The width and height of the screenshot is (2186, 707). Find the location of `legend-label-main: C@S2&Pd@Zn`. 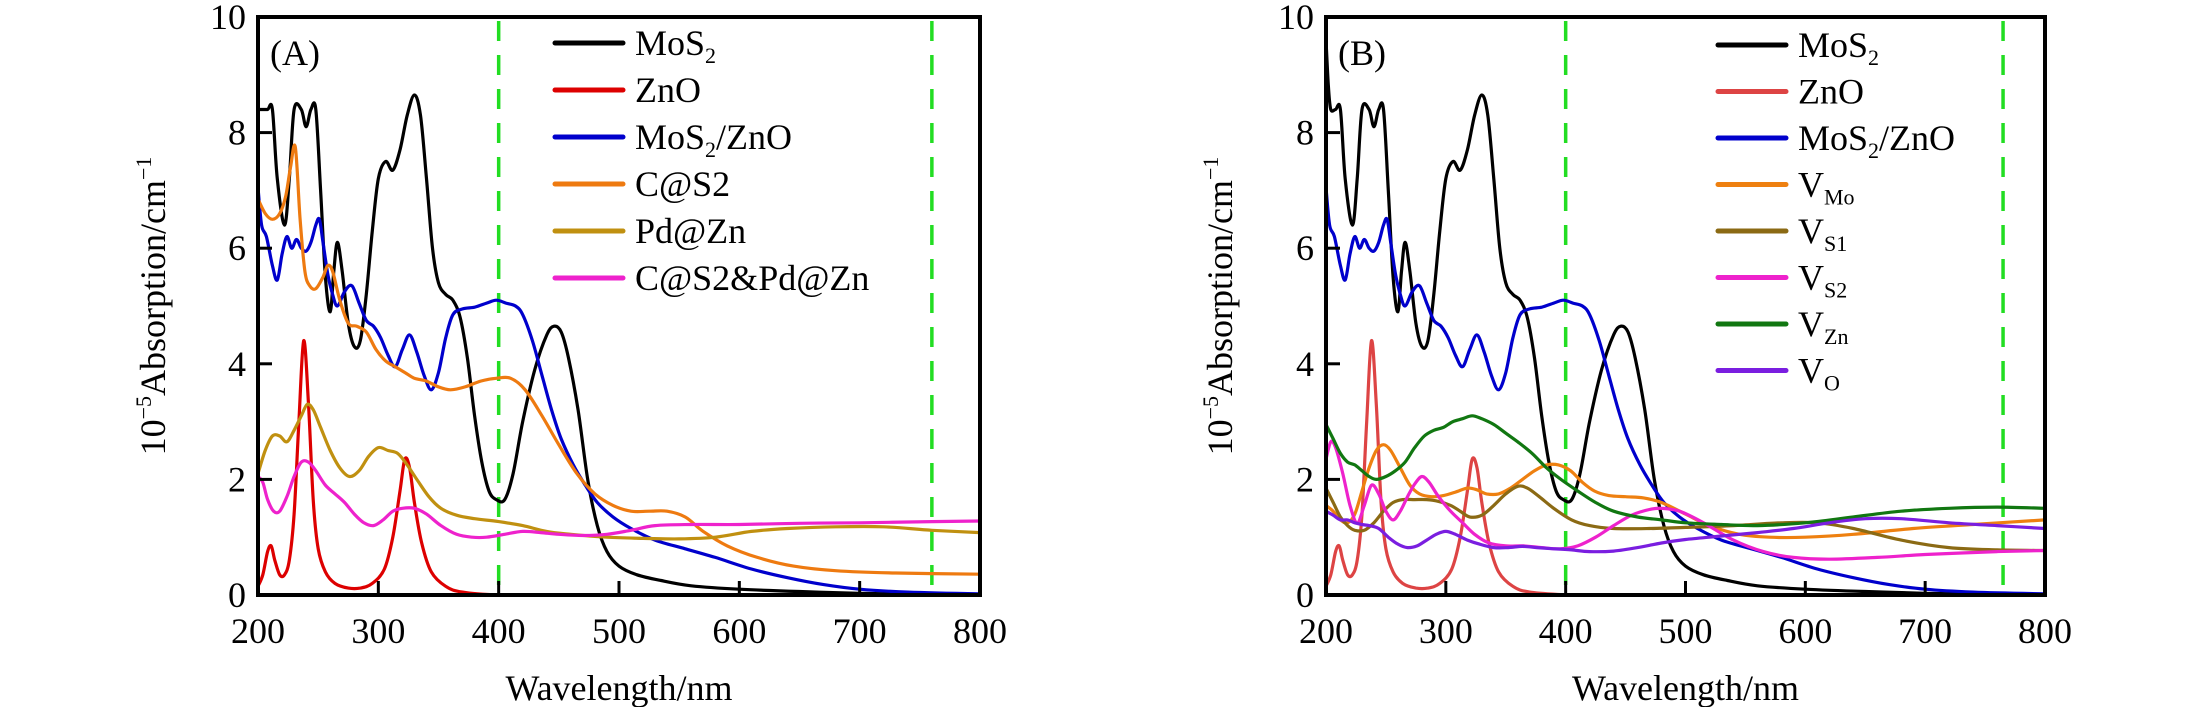

legend-label-main: C@S2&Pd@Zn is located at coordinates (752, 278).